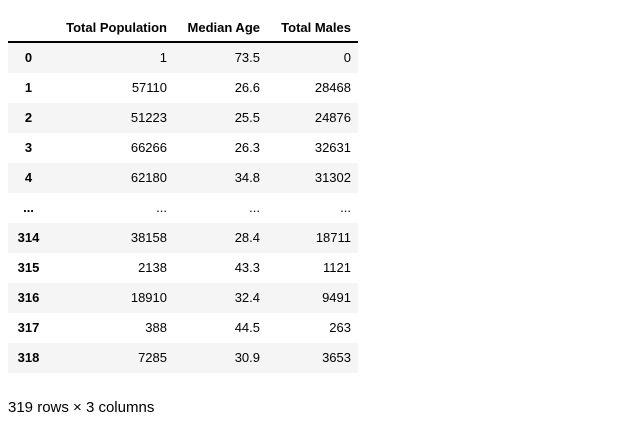 The height and width of the screenshot is (423, 621). Describe the element at coordinates (247, 147) in the screenshot. I see `table-cell: 26.3` at that location.